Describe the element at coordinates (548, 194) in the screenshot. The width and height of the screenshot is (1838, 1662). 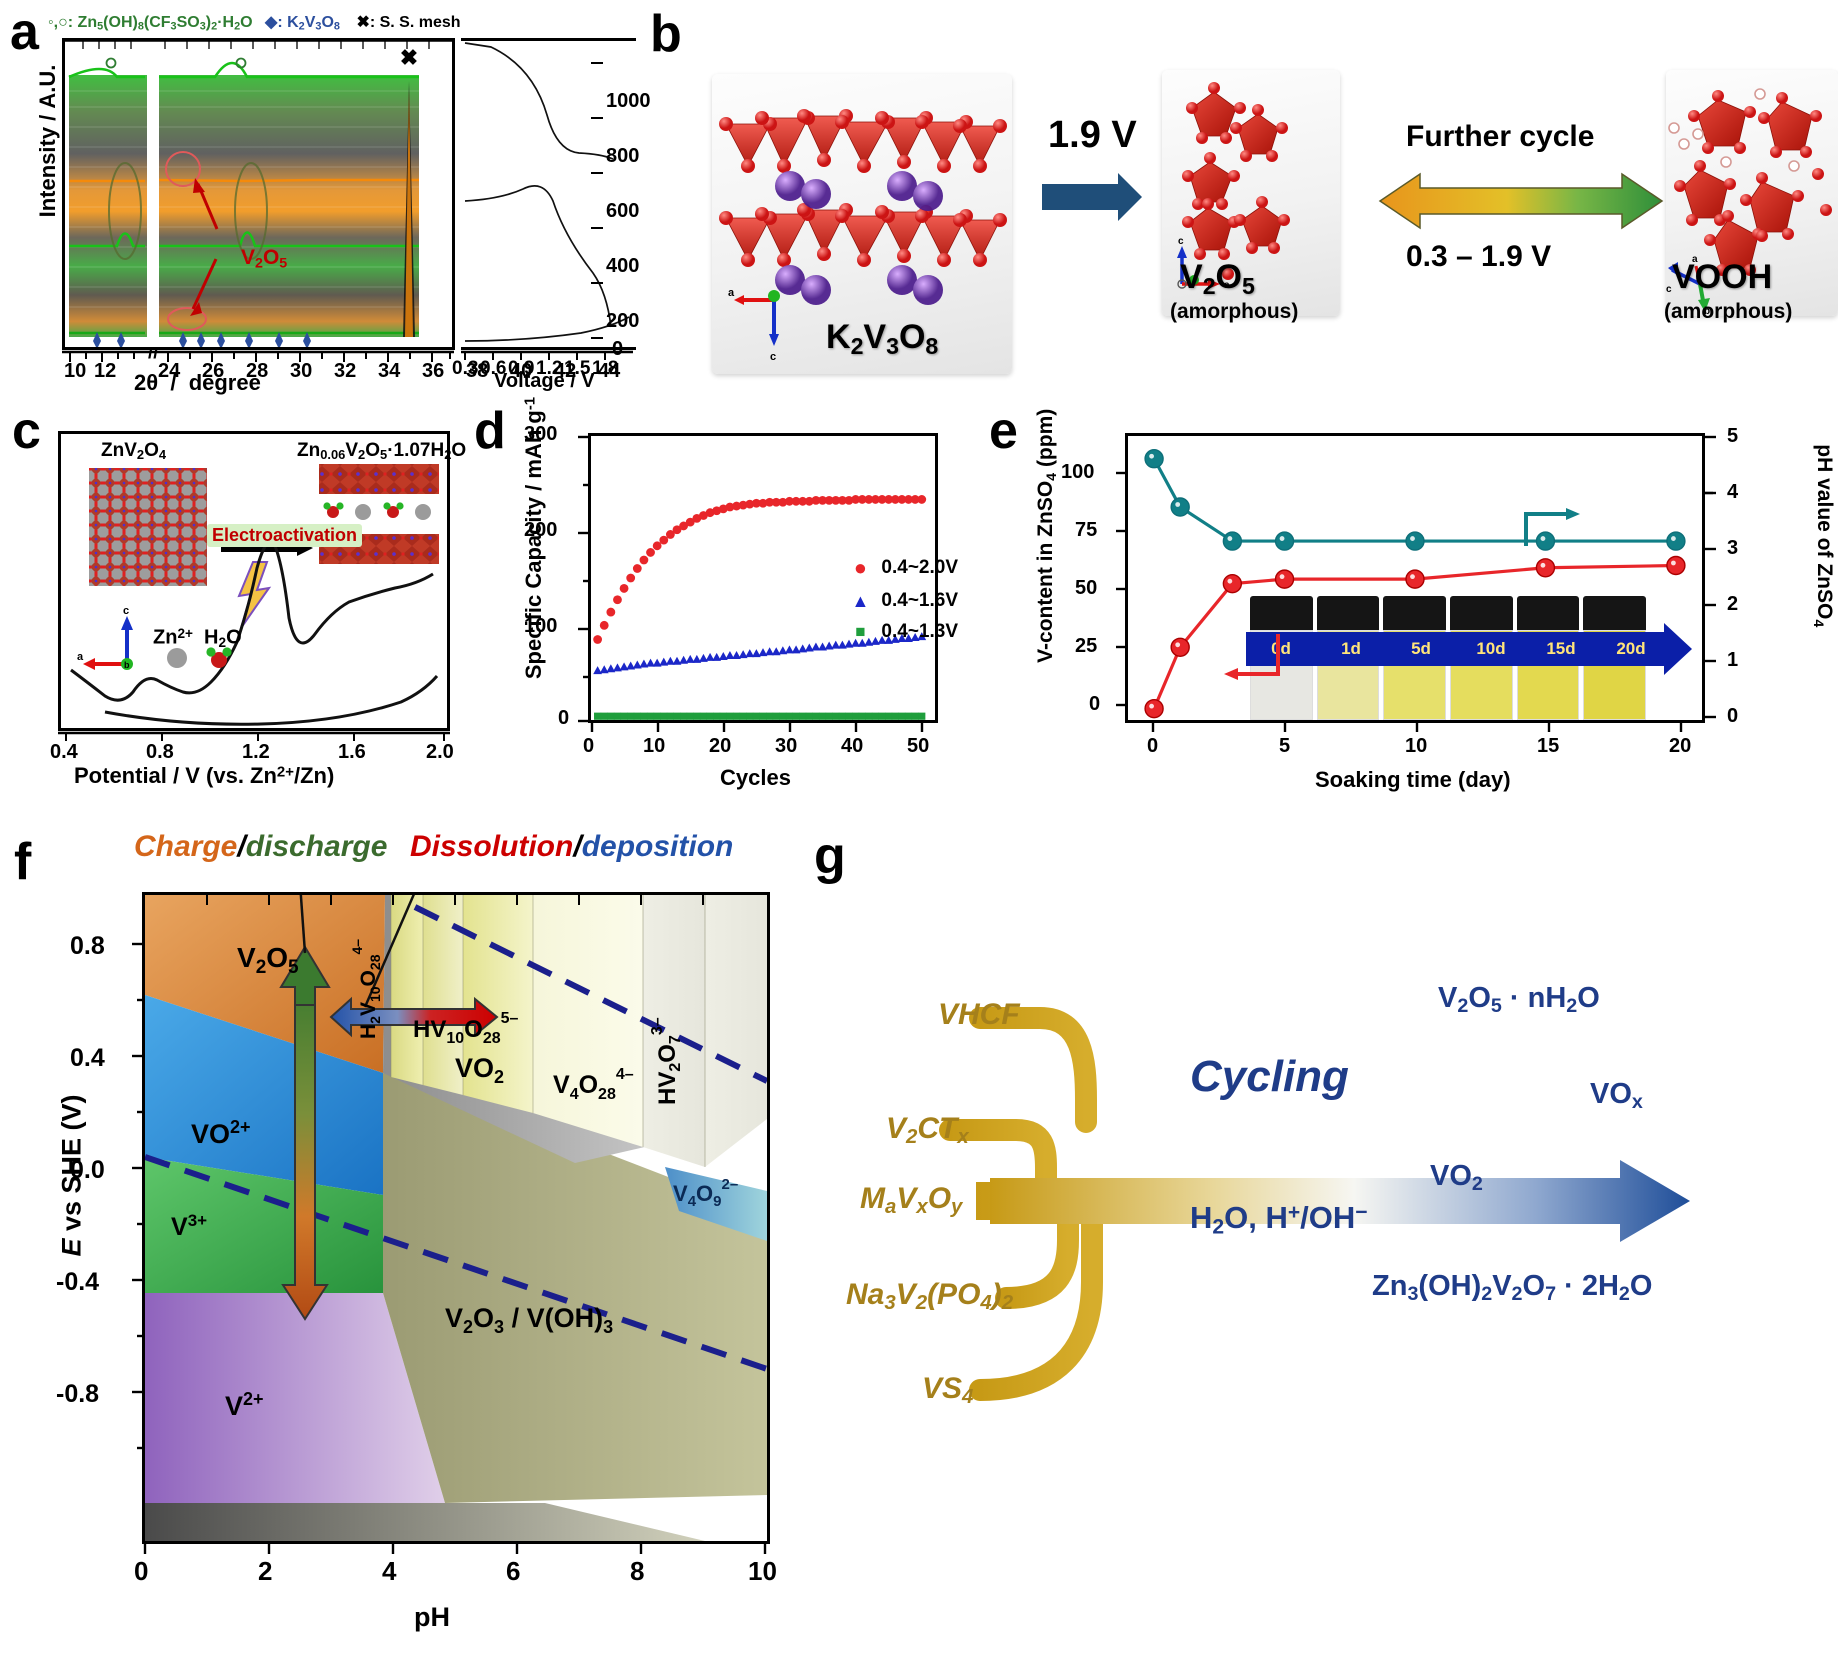
I see `voltage-profile-plot` at that location.